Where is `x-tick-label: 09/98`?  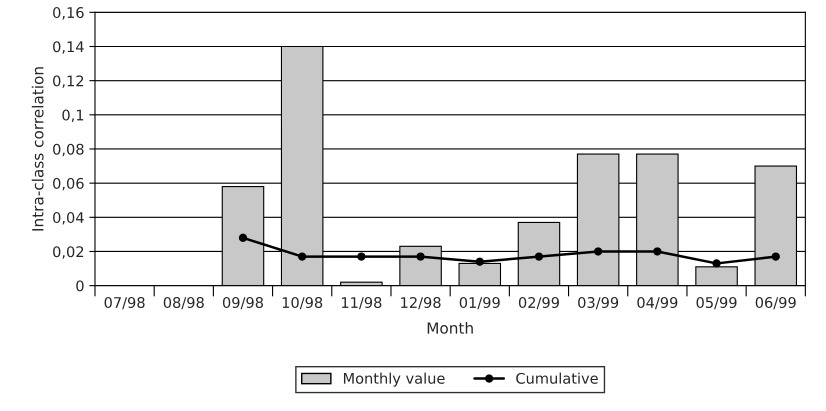 x-tick-label: 09/98 is located at coordinates (242, 303).